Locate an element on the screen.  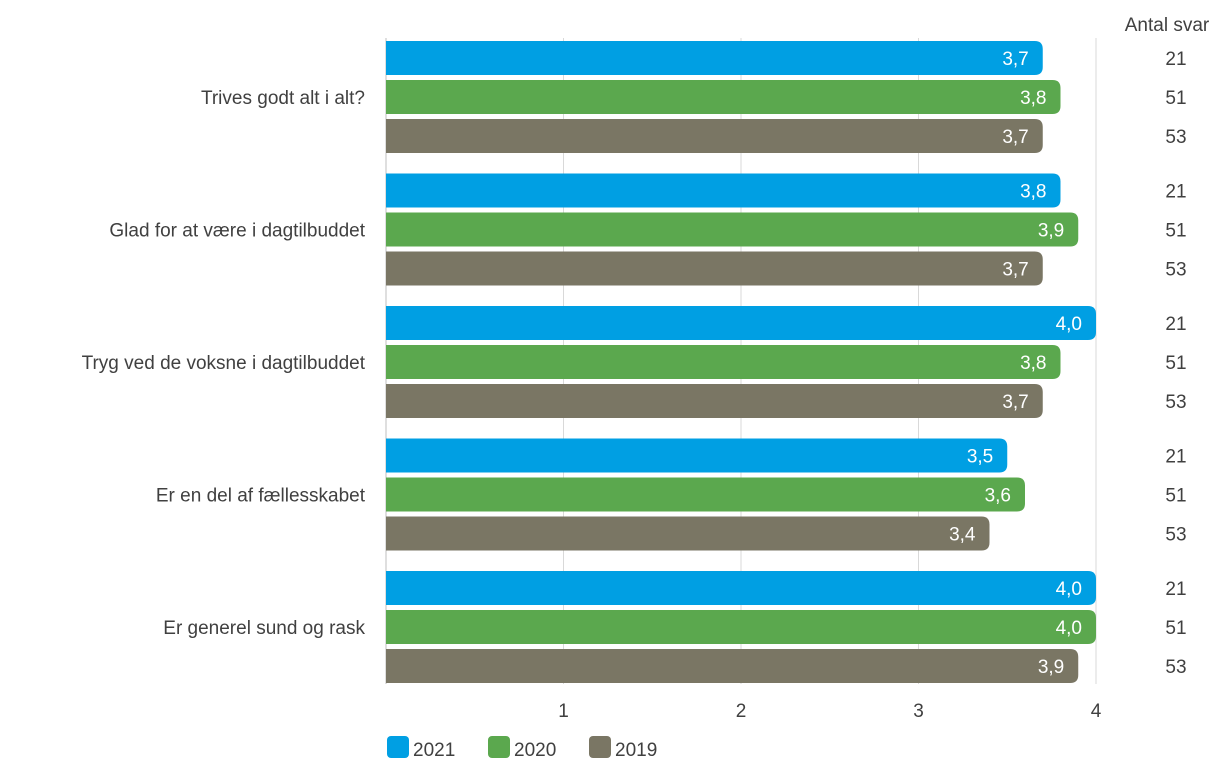
legend: 2021 2020 2019 is located at coordinates (522, 747).